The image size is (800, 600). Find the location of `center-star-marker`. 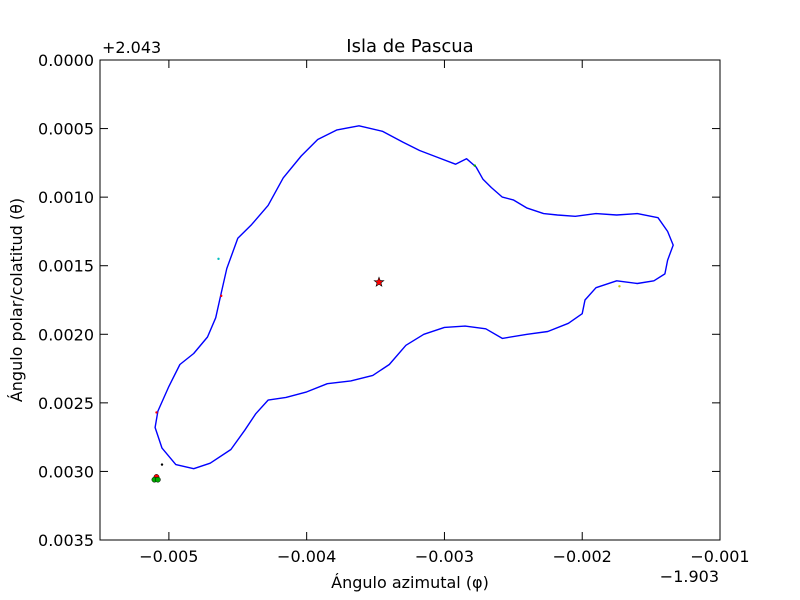

center-star-marker is located at coordinates (379, 281).